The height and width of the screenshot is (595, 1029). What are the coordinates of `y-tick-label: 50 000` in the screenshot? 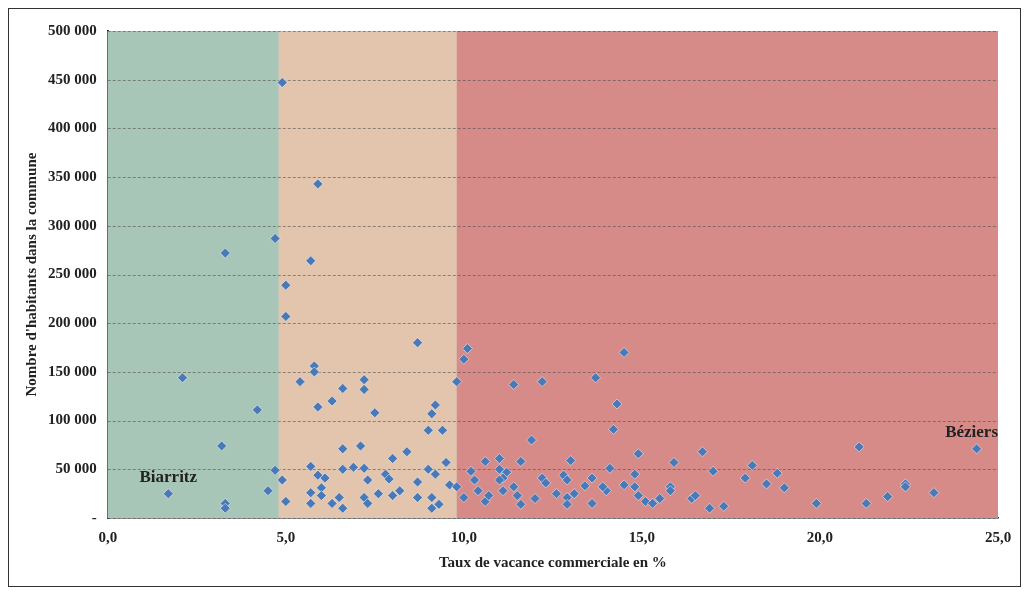 It's located at (76, 468).